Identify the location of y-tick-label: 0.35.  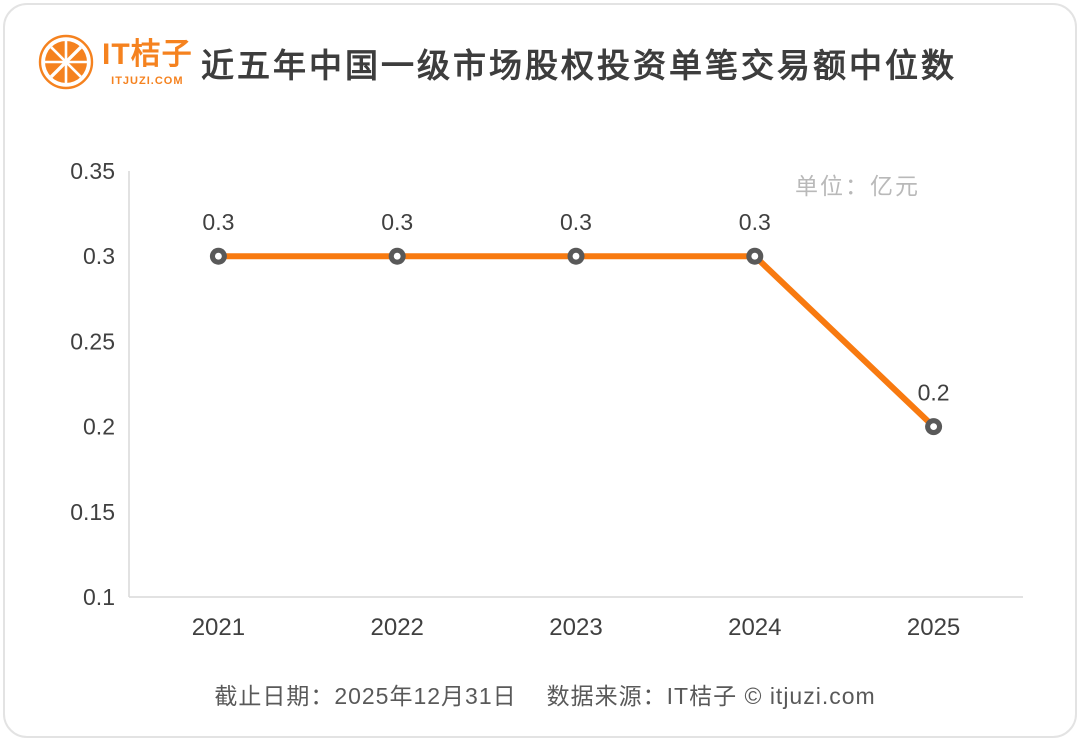
(92, 171).